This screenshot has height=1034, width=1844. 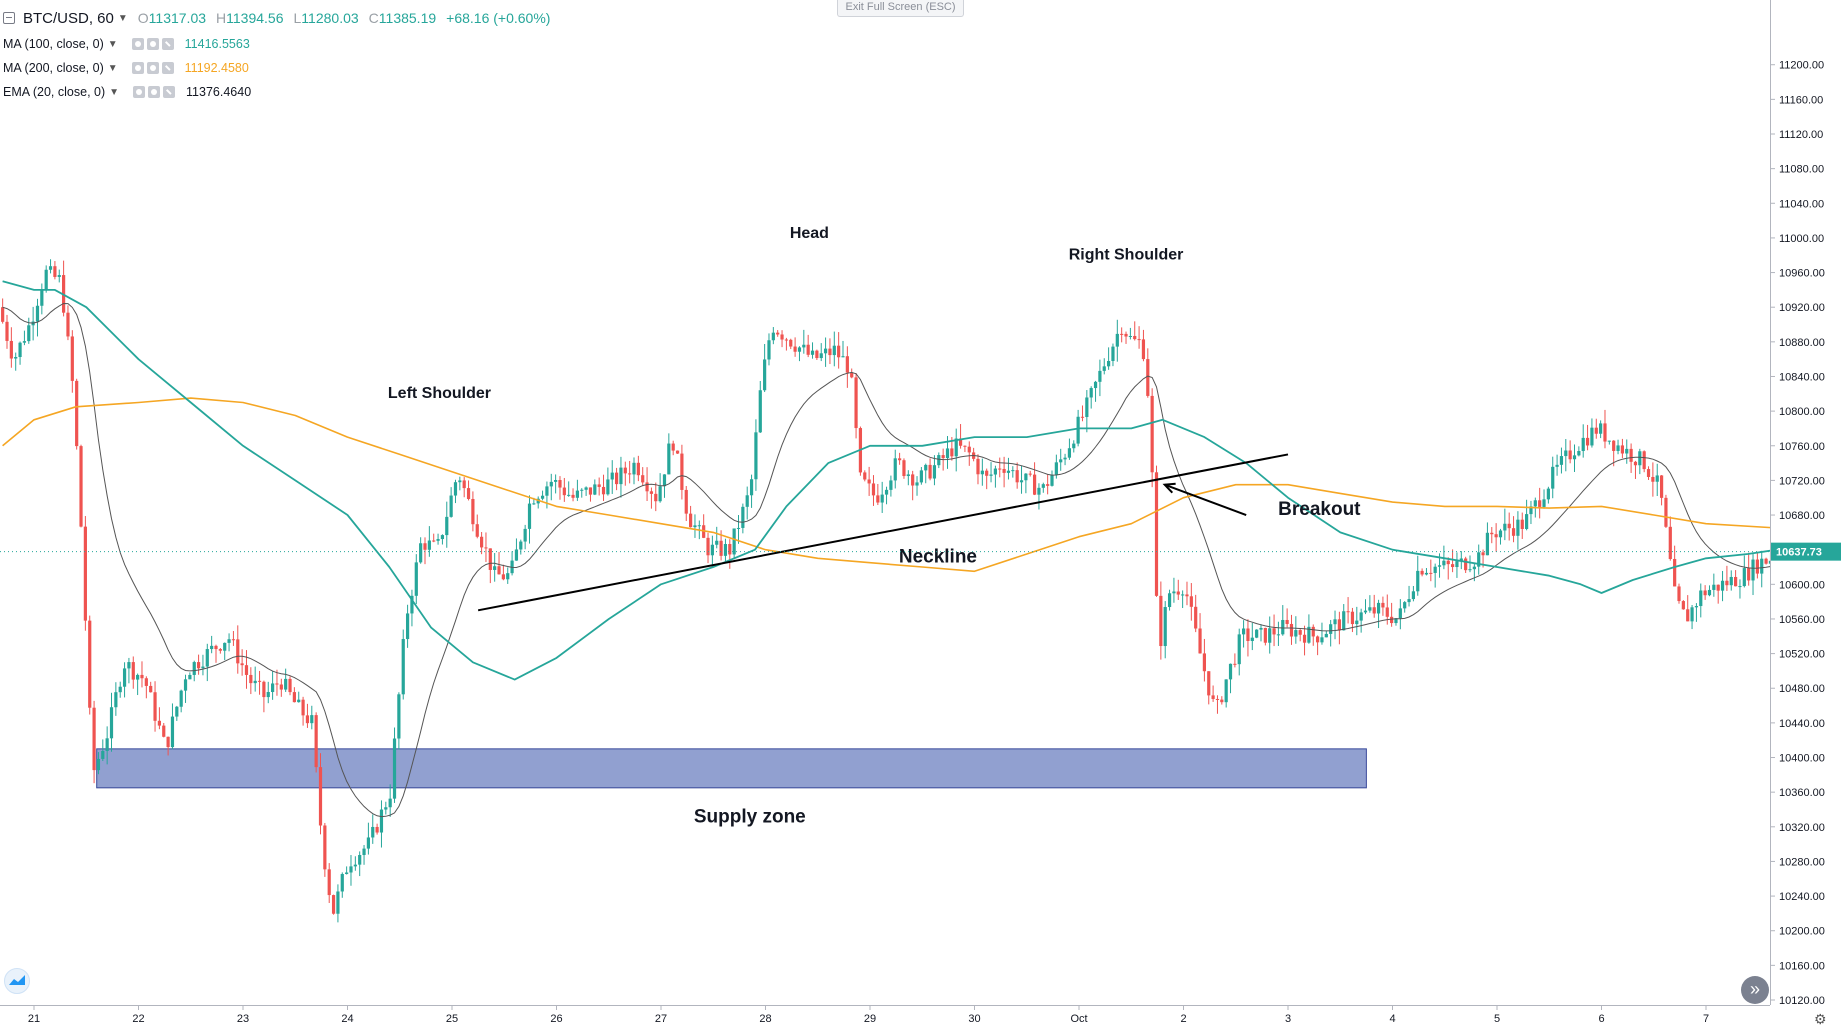 I want to click on indicator-row-ema20: EMA (20, close, 0) ▼ 11376.4640, so click(x=280, y=92).